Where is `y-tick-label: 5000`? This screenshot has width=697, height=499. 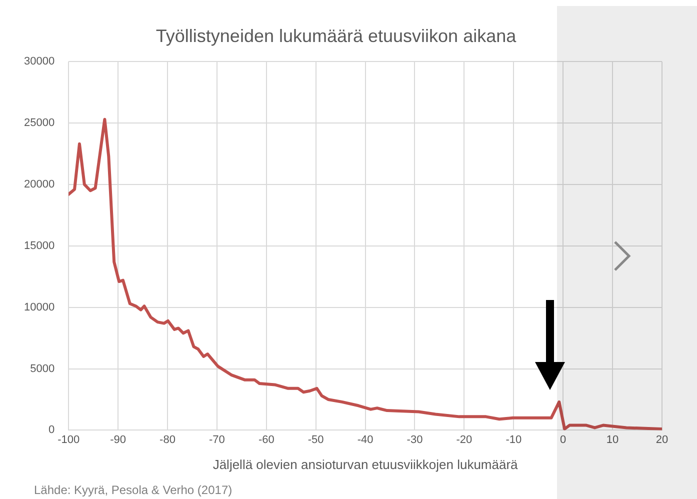
y-tick-label: 5000 is located at coordinates (42, 368).